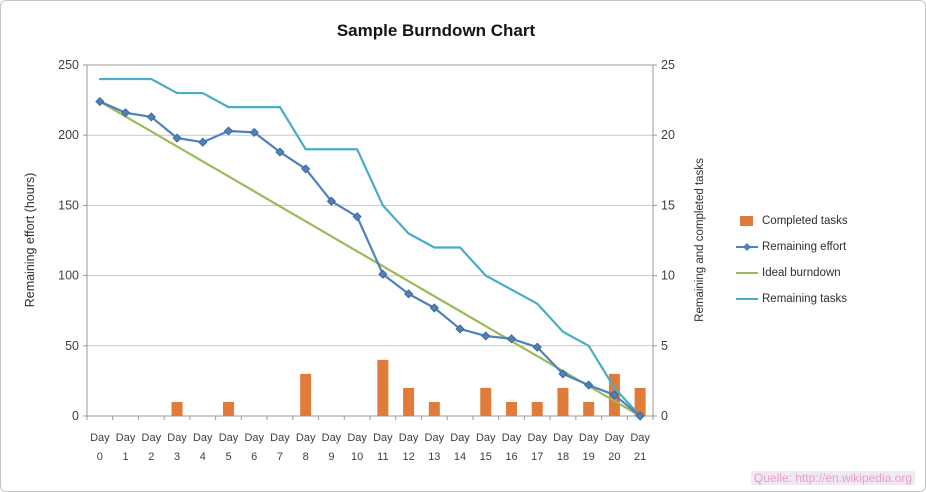 Image resolution: width=926 pixels, height=492 pixels. What do you see at coordinates (254, 457) in the screenshot?
I see `svg-text: 6` at bounding box center [254, 457].